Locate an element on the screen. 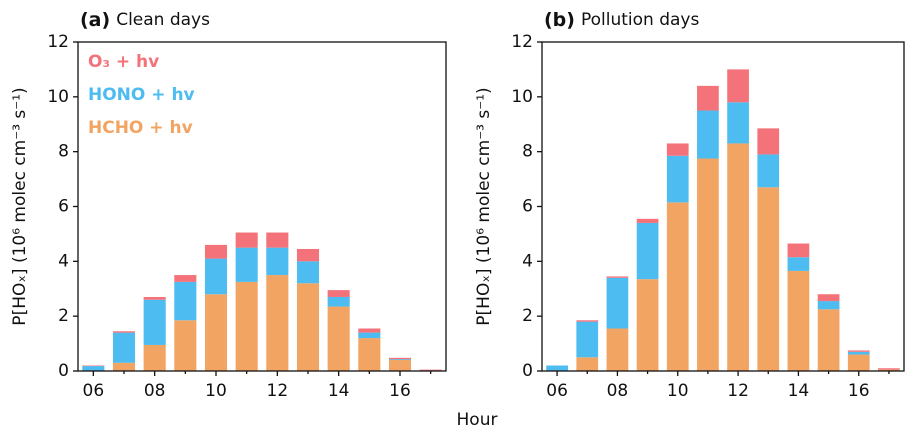  panel-label: (a) is located at coordinates (95, 20).